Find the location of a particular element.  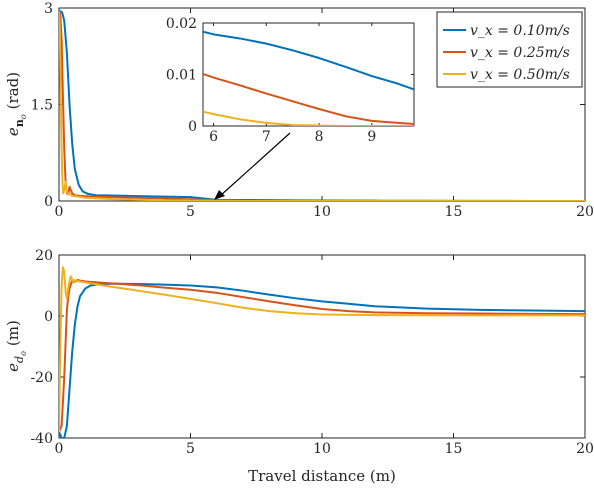

bottom-y-tick-label: -40 is located at coordinates (41, 439).